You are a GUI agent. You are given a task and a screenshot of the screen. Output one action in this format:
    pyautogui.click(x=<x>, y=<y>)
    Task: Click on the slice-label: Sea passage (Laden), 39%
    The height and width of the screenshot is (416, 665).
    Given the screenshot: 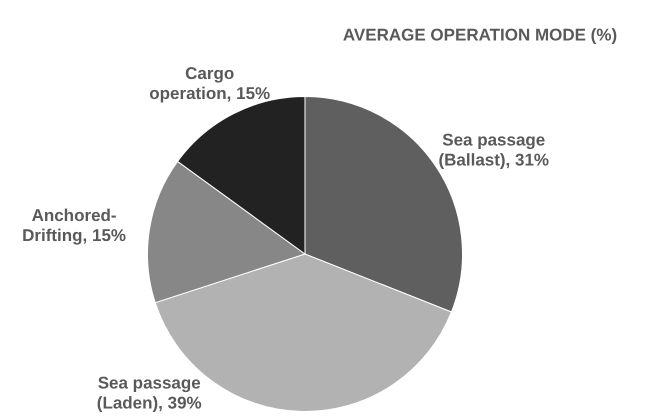 What is the action you would take?
    pyautogui.click(x=149, y=393)
    